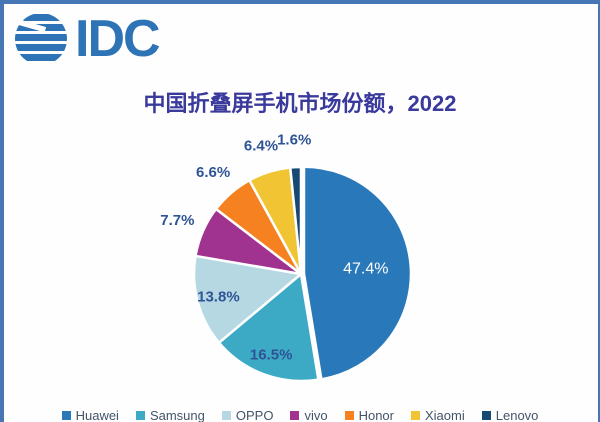 The width and height of the screenshot is (600, 422). Describe the element at coordinates (415, 415) in the screenshot. I see `legend-marker-xiaomi` at that location.